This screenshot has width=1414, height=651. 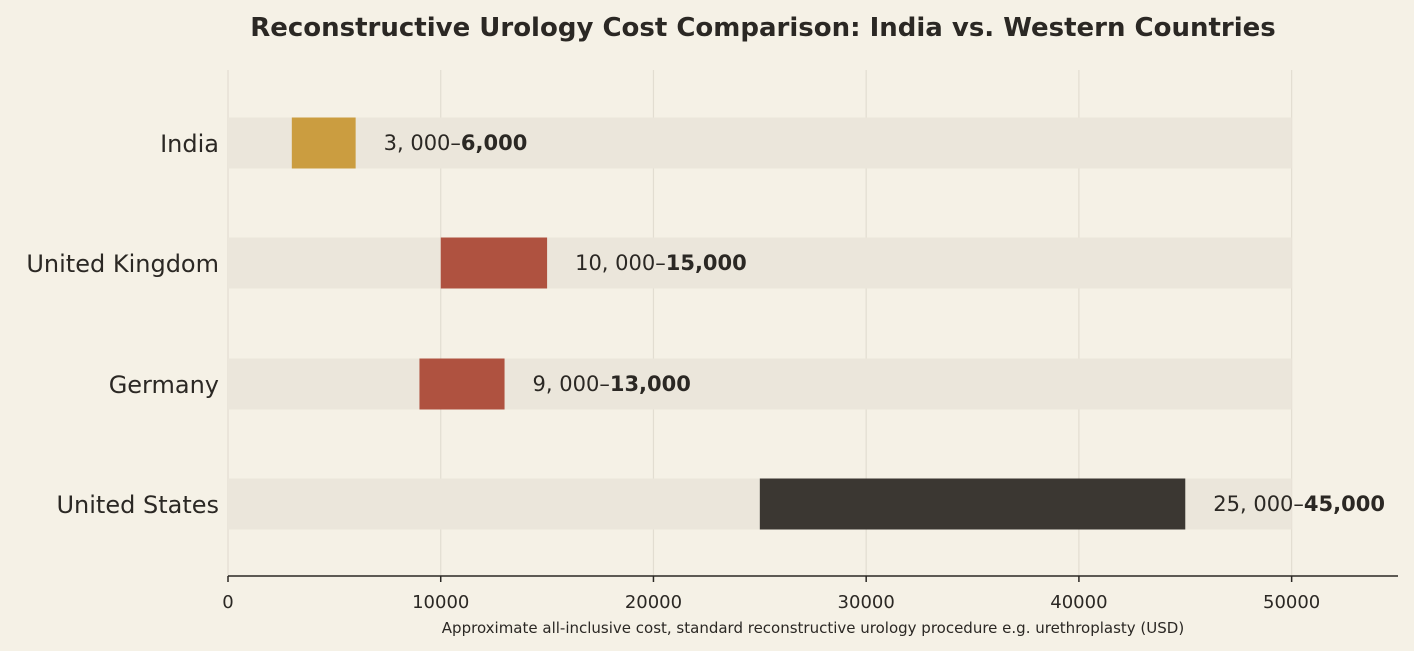 I want to click on data-label-range-start: 25, 000–, so click(x=1258, y=504).